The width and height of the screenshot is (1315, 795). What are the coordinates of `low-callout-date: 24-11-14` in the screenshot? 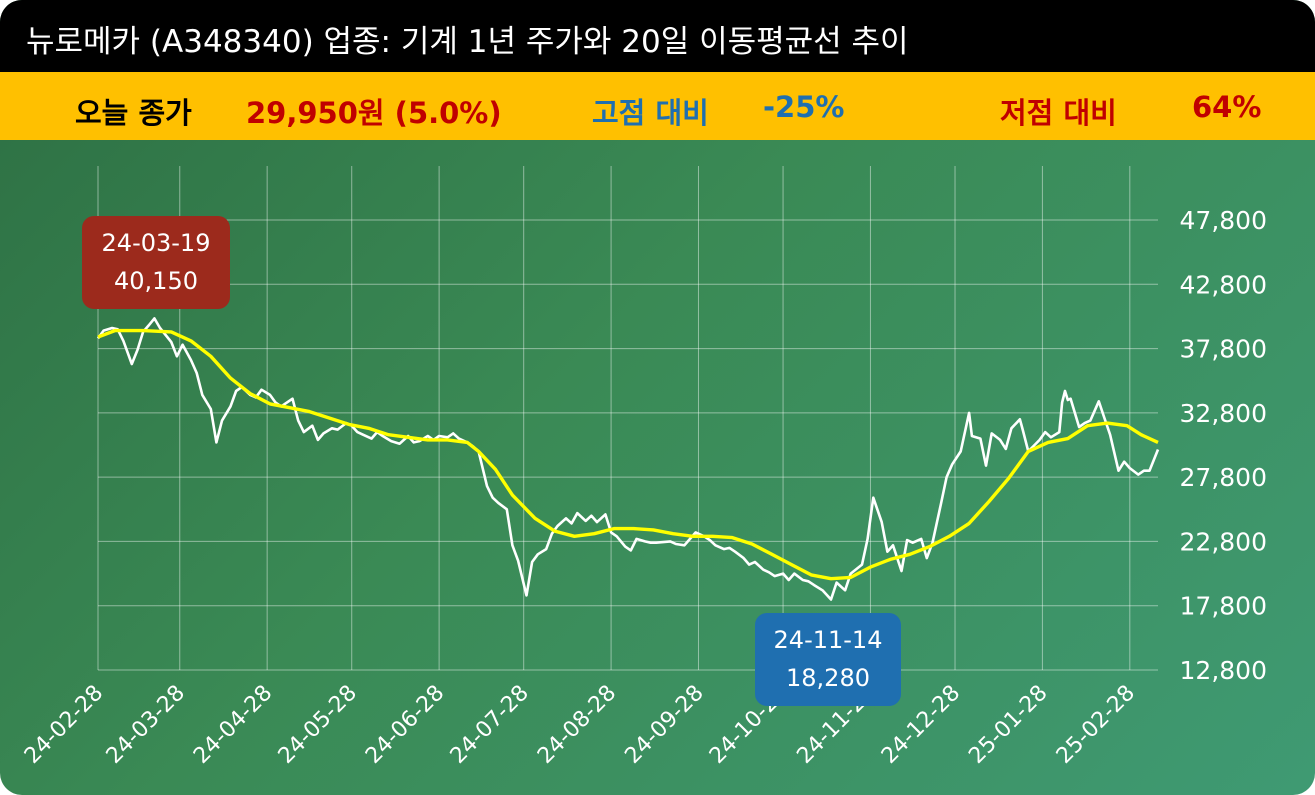 It's located at (828, 640).